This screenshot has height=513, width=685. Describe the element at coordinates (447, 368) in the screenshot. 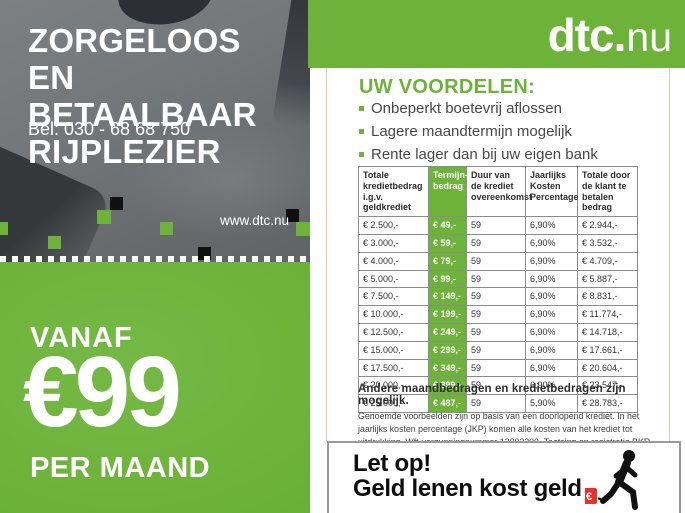

I see `table-cell: € 349,-` at that location.